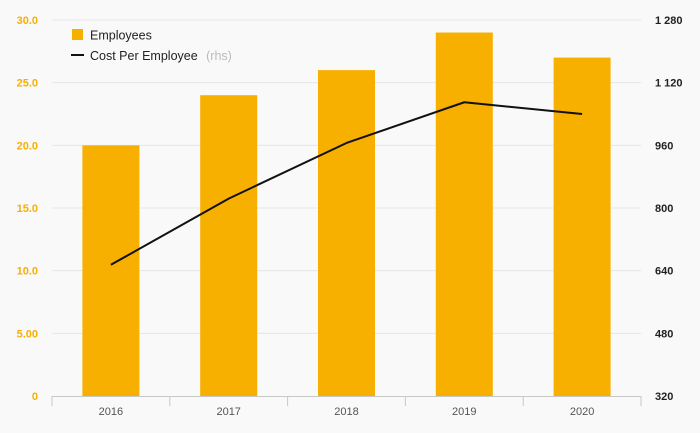  I want to click on x-axis, so click(346, 401).